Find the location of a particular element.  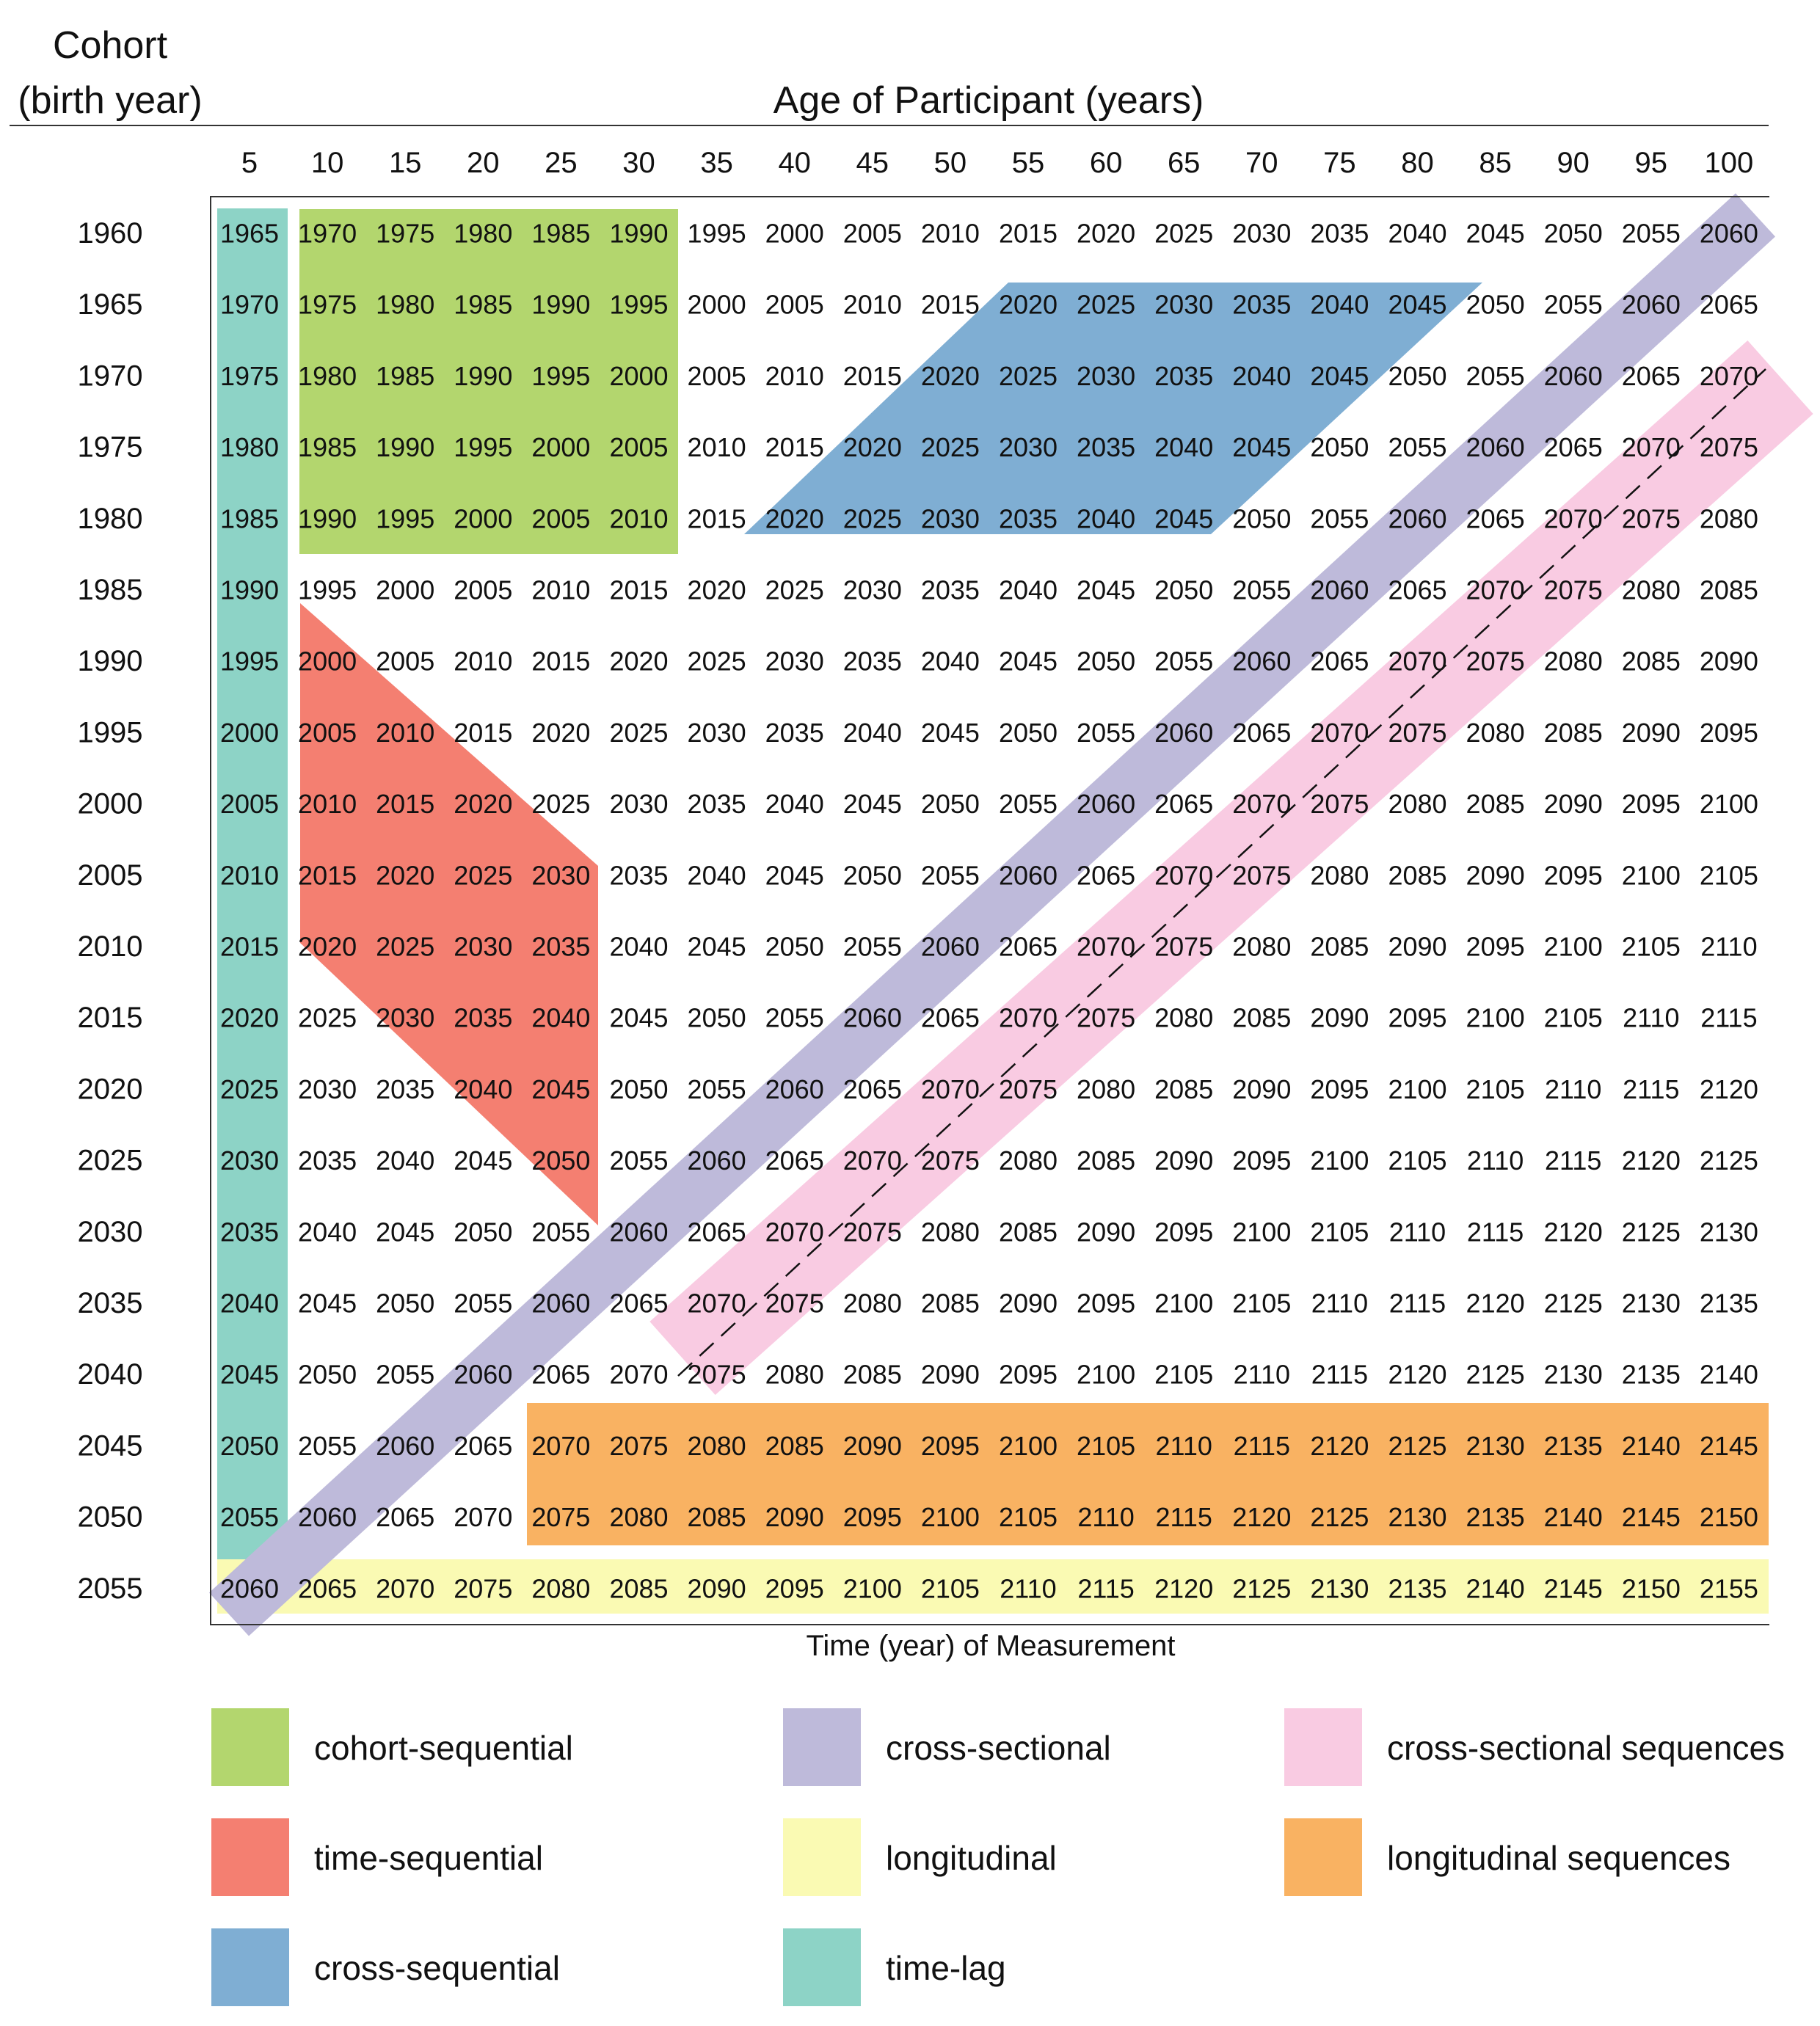

measurement-year-cell: 1970 is located at coordinates (327, 234).